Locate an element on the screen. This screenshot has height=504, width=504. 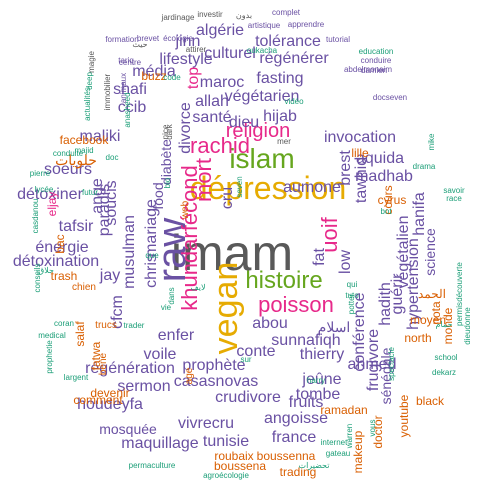
word-trucs: trucs is located at coordinates (106, 325).